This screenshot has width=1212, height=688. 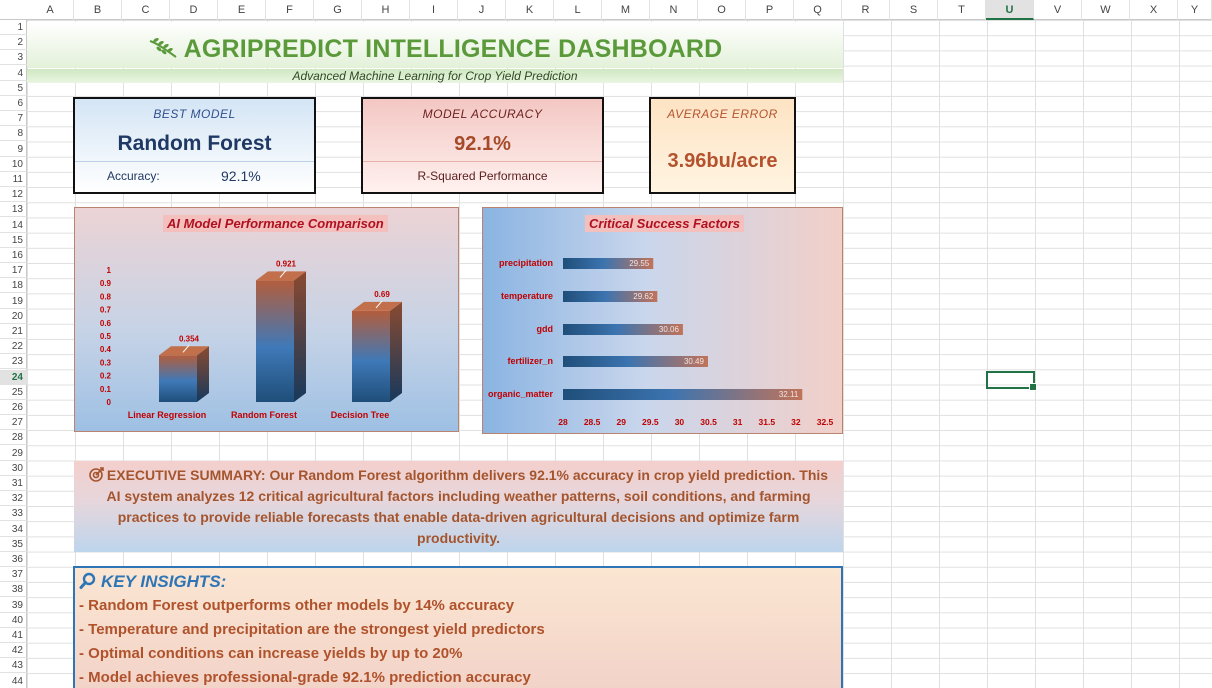 What do you see at coordinates (13, 119) in the screenshot?
I see `row-header-7: 7` at bounding box center [13, 119].